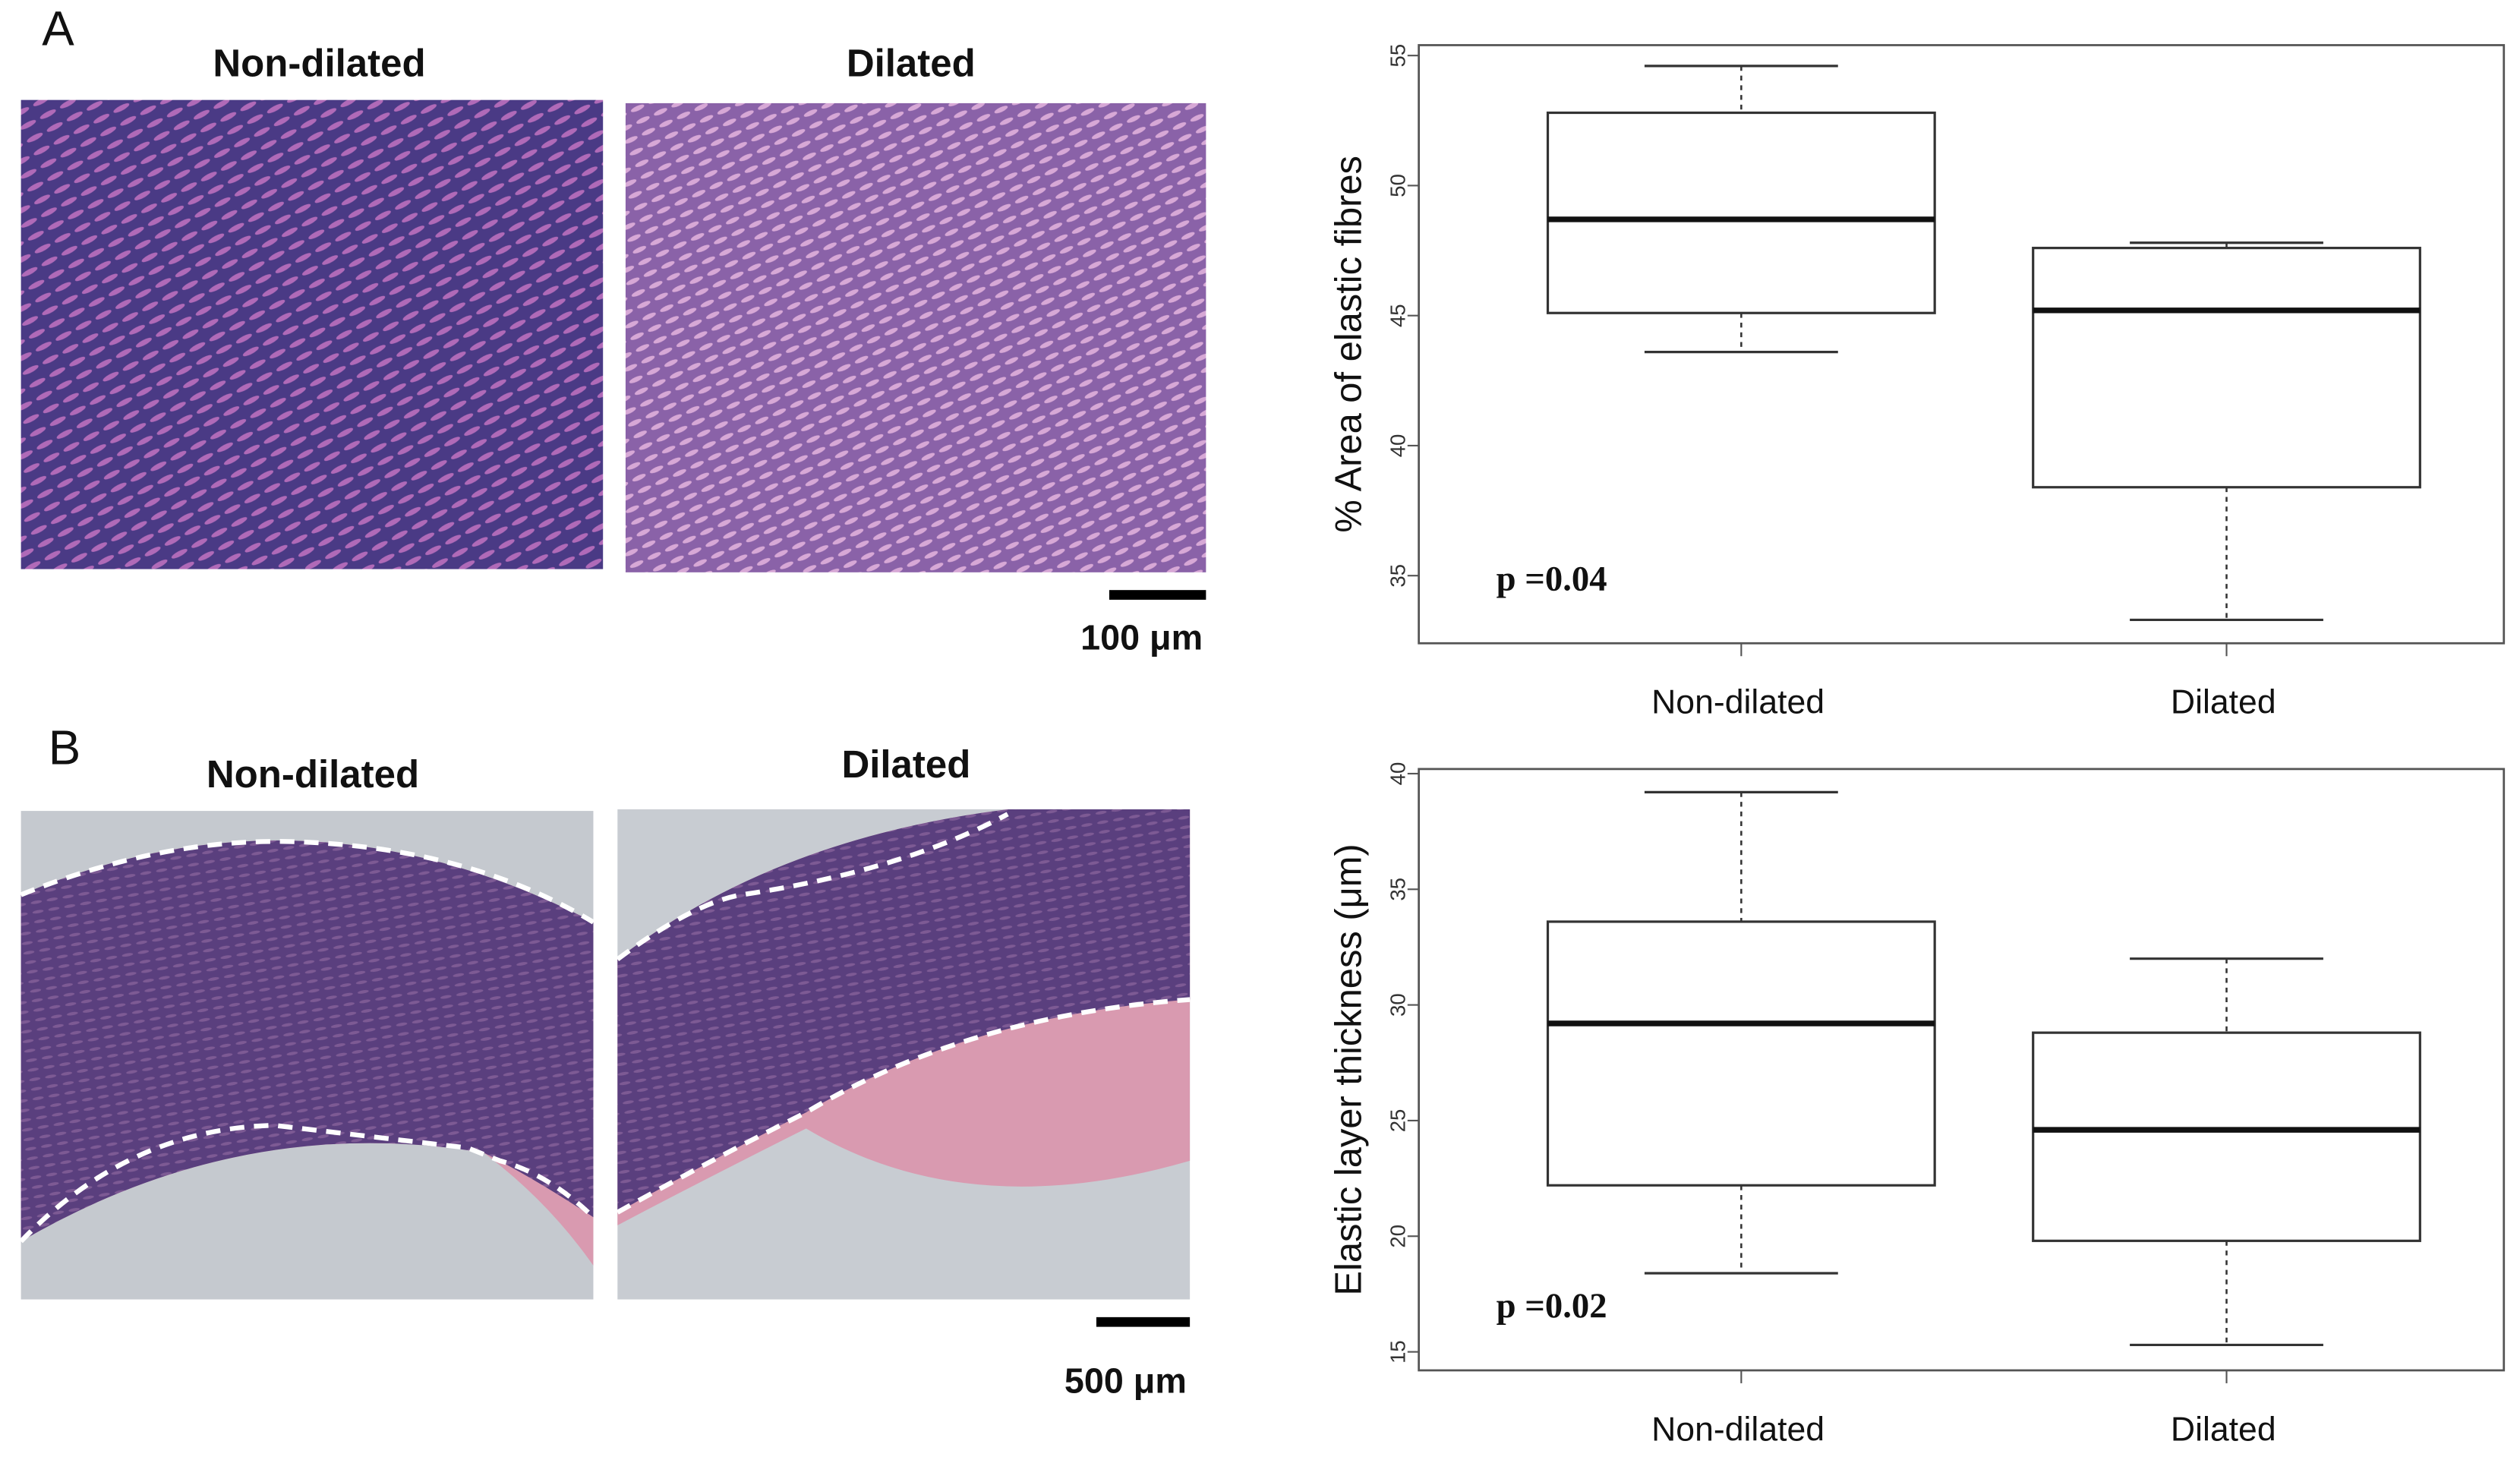  Describe the element at coordinates (1397, 1352) in the screenshot. I see `y-tick-label: 15` at that location.